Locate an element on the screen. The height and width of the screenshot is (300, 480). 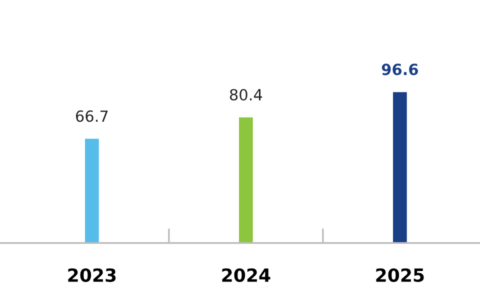
x-tick-label: 2025 is located at coordinates (400, 275).